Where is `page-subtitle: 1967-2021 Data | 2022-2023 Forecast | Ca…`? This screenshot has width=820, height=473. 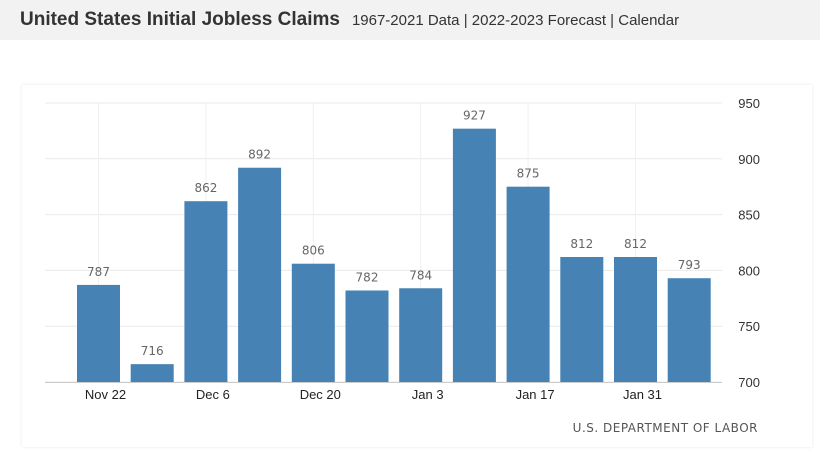
page-subtitle: 1967-2021 Data | 2022-2023 Forecast | Ca… is located at coordinates (515, 20).